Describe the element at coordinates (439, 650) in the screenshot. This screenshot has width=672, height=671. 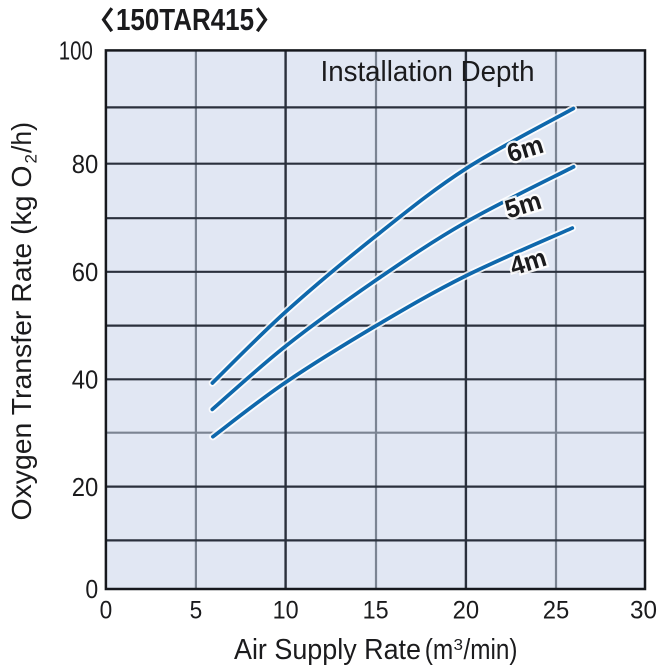
I see `svg-text: (m` at that location.